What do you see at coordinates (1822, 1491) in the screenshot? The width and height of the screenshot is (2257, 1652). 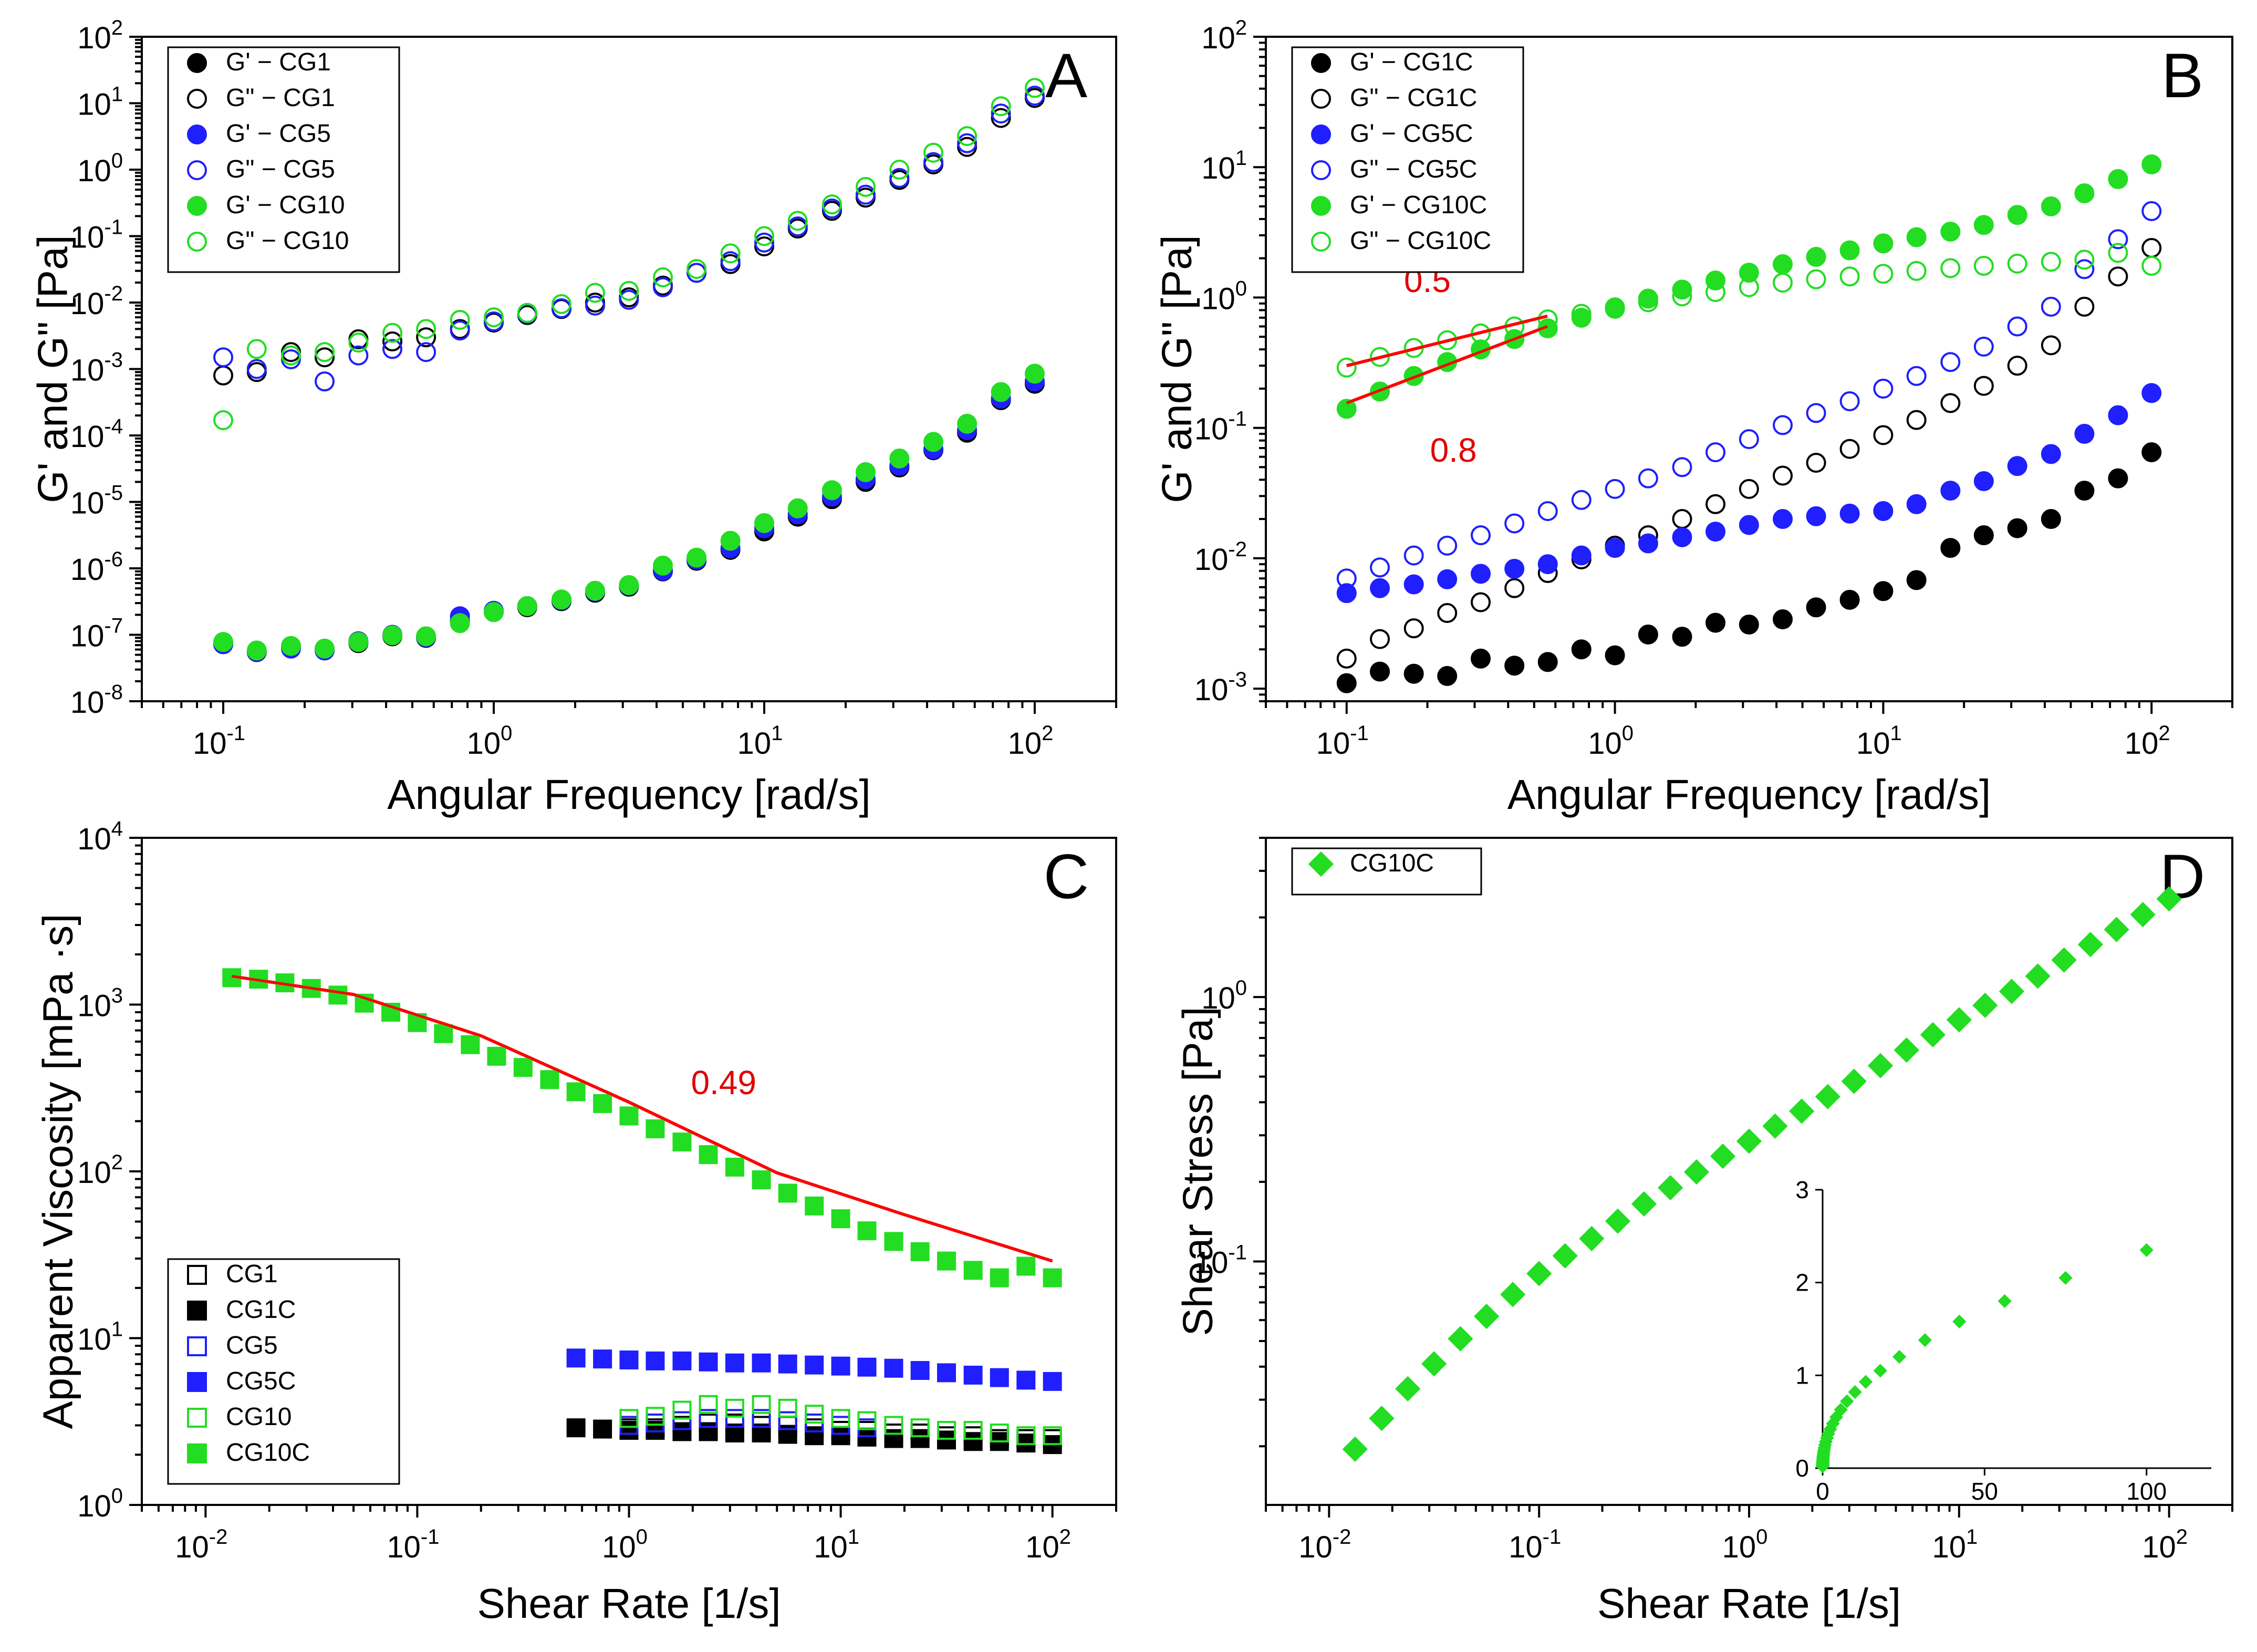 I see `inset-x-tick-label: 0` at bounding box center [1822, 1491].